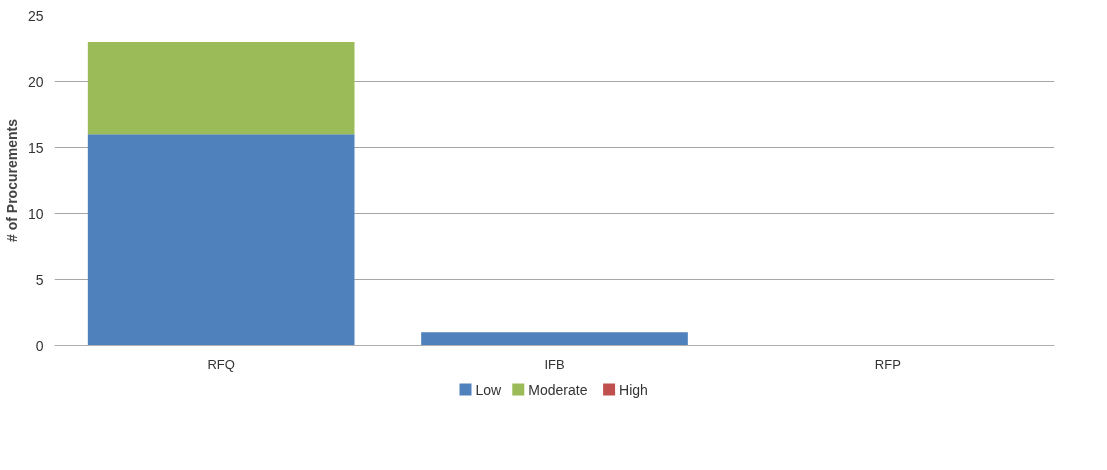 The width and height of the screenshot is (1107, 470). What do you see at coordinates (35, 213) in the screenshot?
I see `y-tick-label: 10` at bounding box center [35, 213].